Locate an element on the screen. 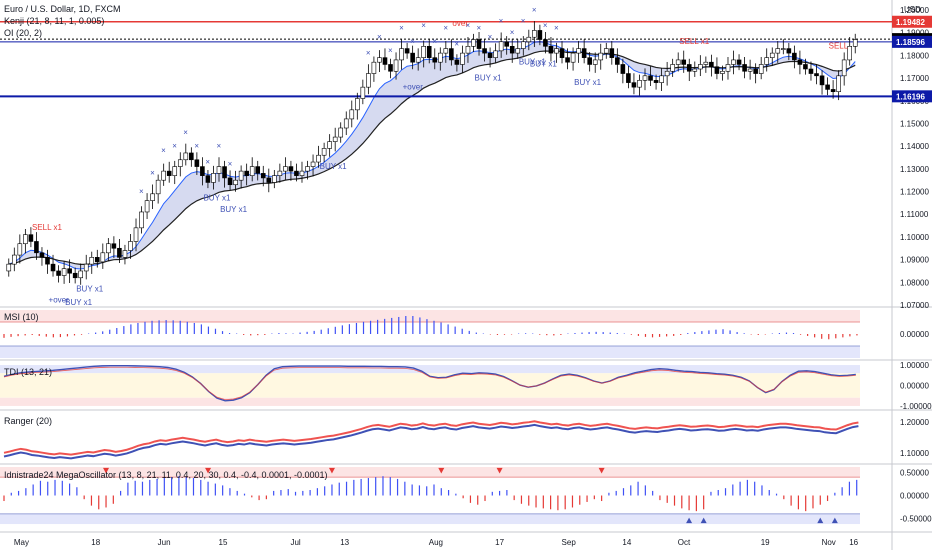  ranger-pane: 1.20000 1.10000 is located at coordinates (466, 439).